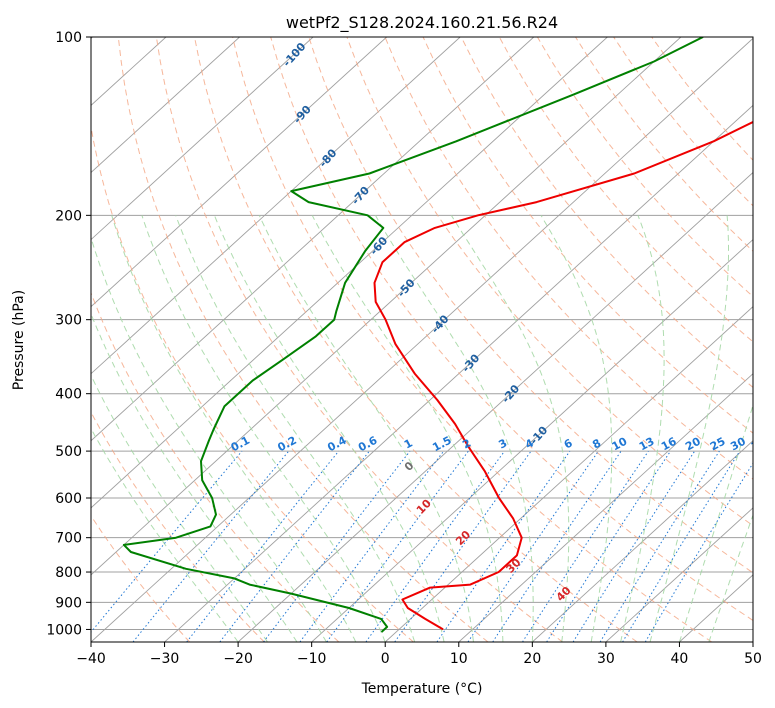 This screenshot has height=708, width=775. What do you see at coordinates (606, 659) in the screenshot?
I see `x-tick-label: 30` at bounding box center [606, 659].